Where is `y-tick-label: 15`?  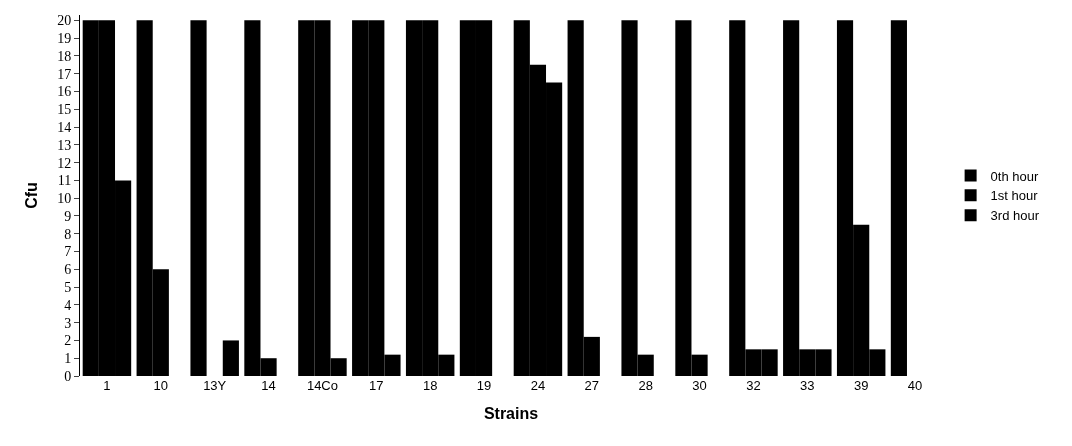
y-tick-label: 15 is located at coordinates (64, 110).